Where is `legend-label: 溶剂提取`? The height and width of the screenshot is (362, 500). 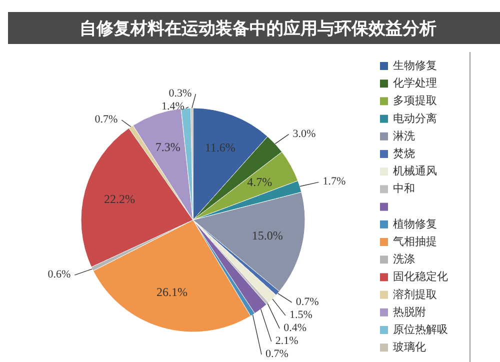
legend-label: 溶剂提取 is located at coordinates (415, 294).